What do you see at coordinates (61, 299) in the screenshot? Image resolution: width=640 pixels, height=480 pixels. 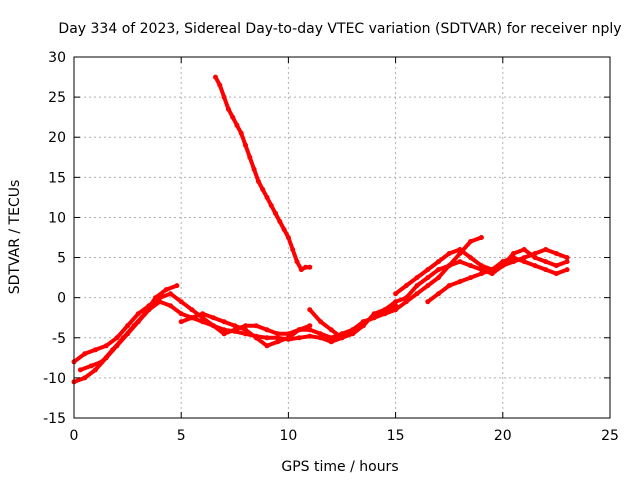 I see `y-tick-label: 0` at bounding box center [61, 299].